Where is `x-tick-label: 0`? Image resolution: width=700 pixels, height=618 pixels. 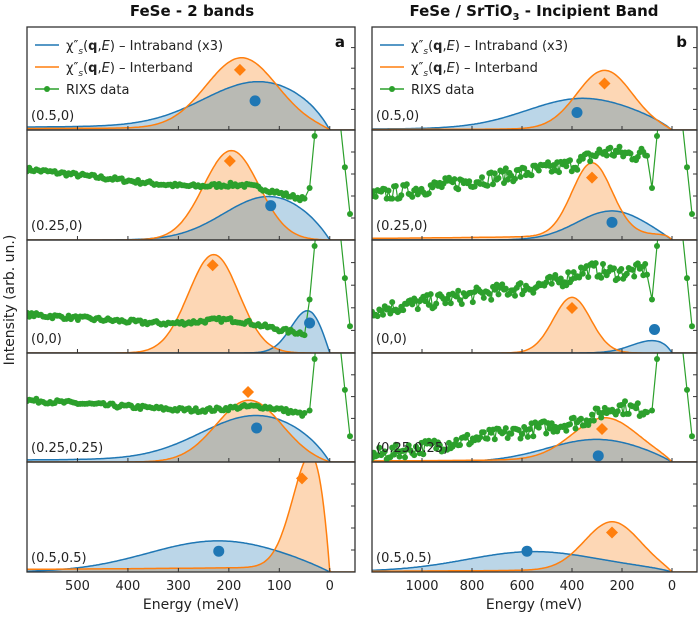 x-tick-label: 0 is located at coordinates (330, 586).